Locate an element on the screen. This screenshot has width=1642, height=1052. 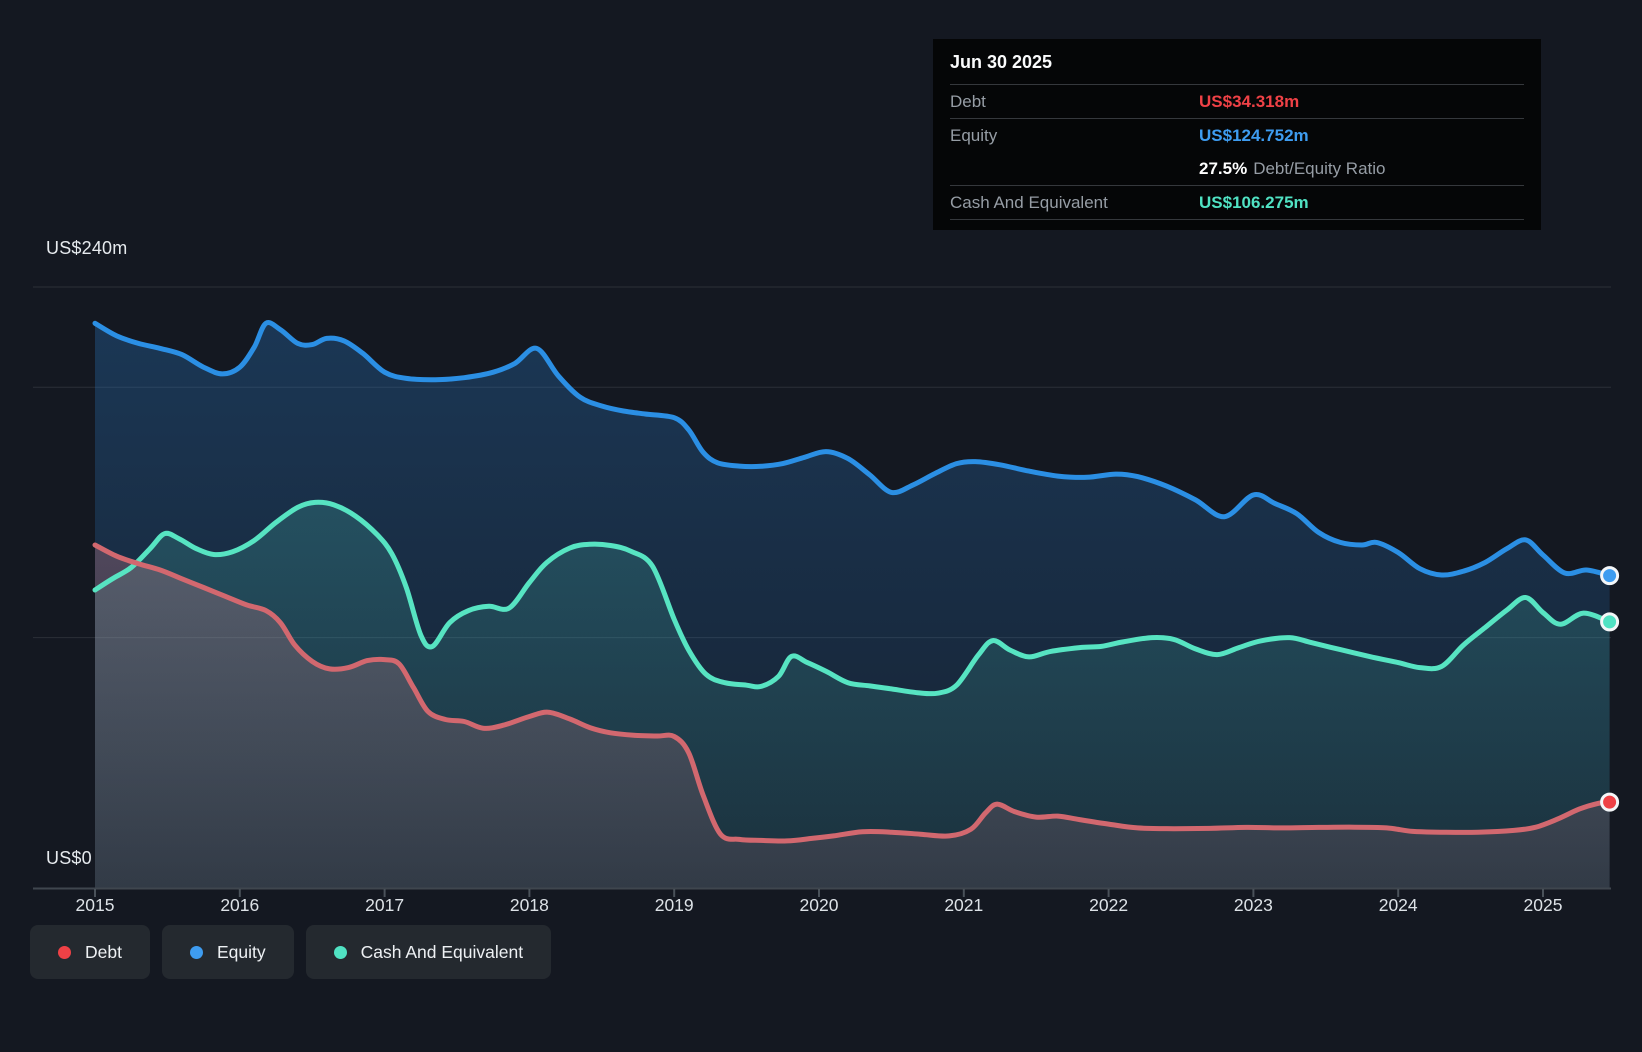
x-label-2023: 2023 is located at coordinates (1253, 905).